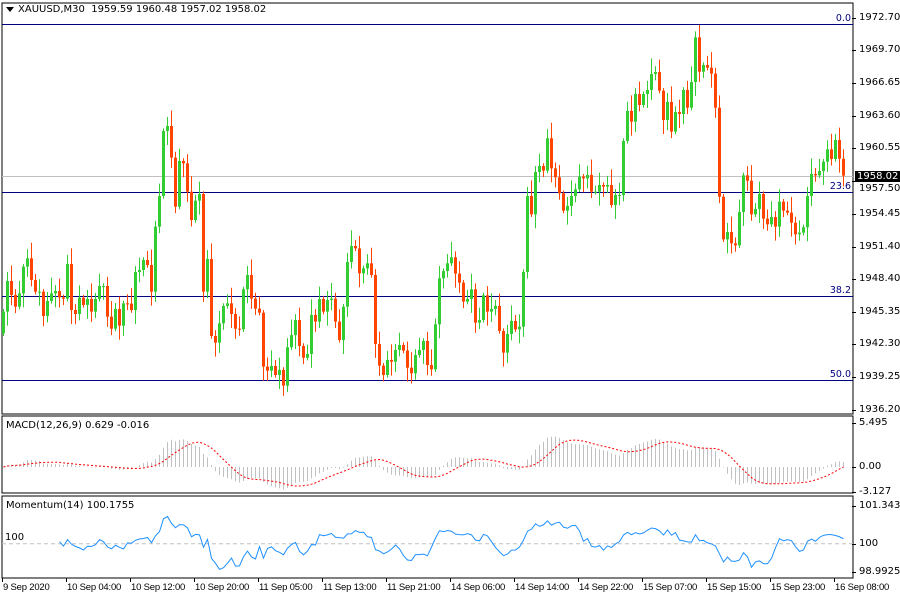 The image size is (900, 600). What do you see at coordinates (10, 9) in the screenshot?
I see `dropdown-triangle-icon` at bounding box center [10, 9].